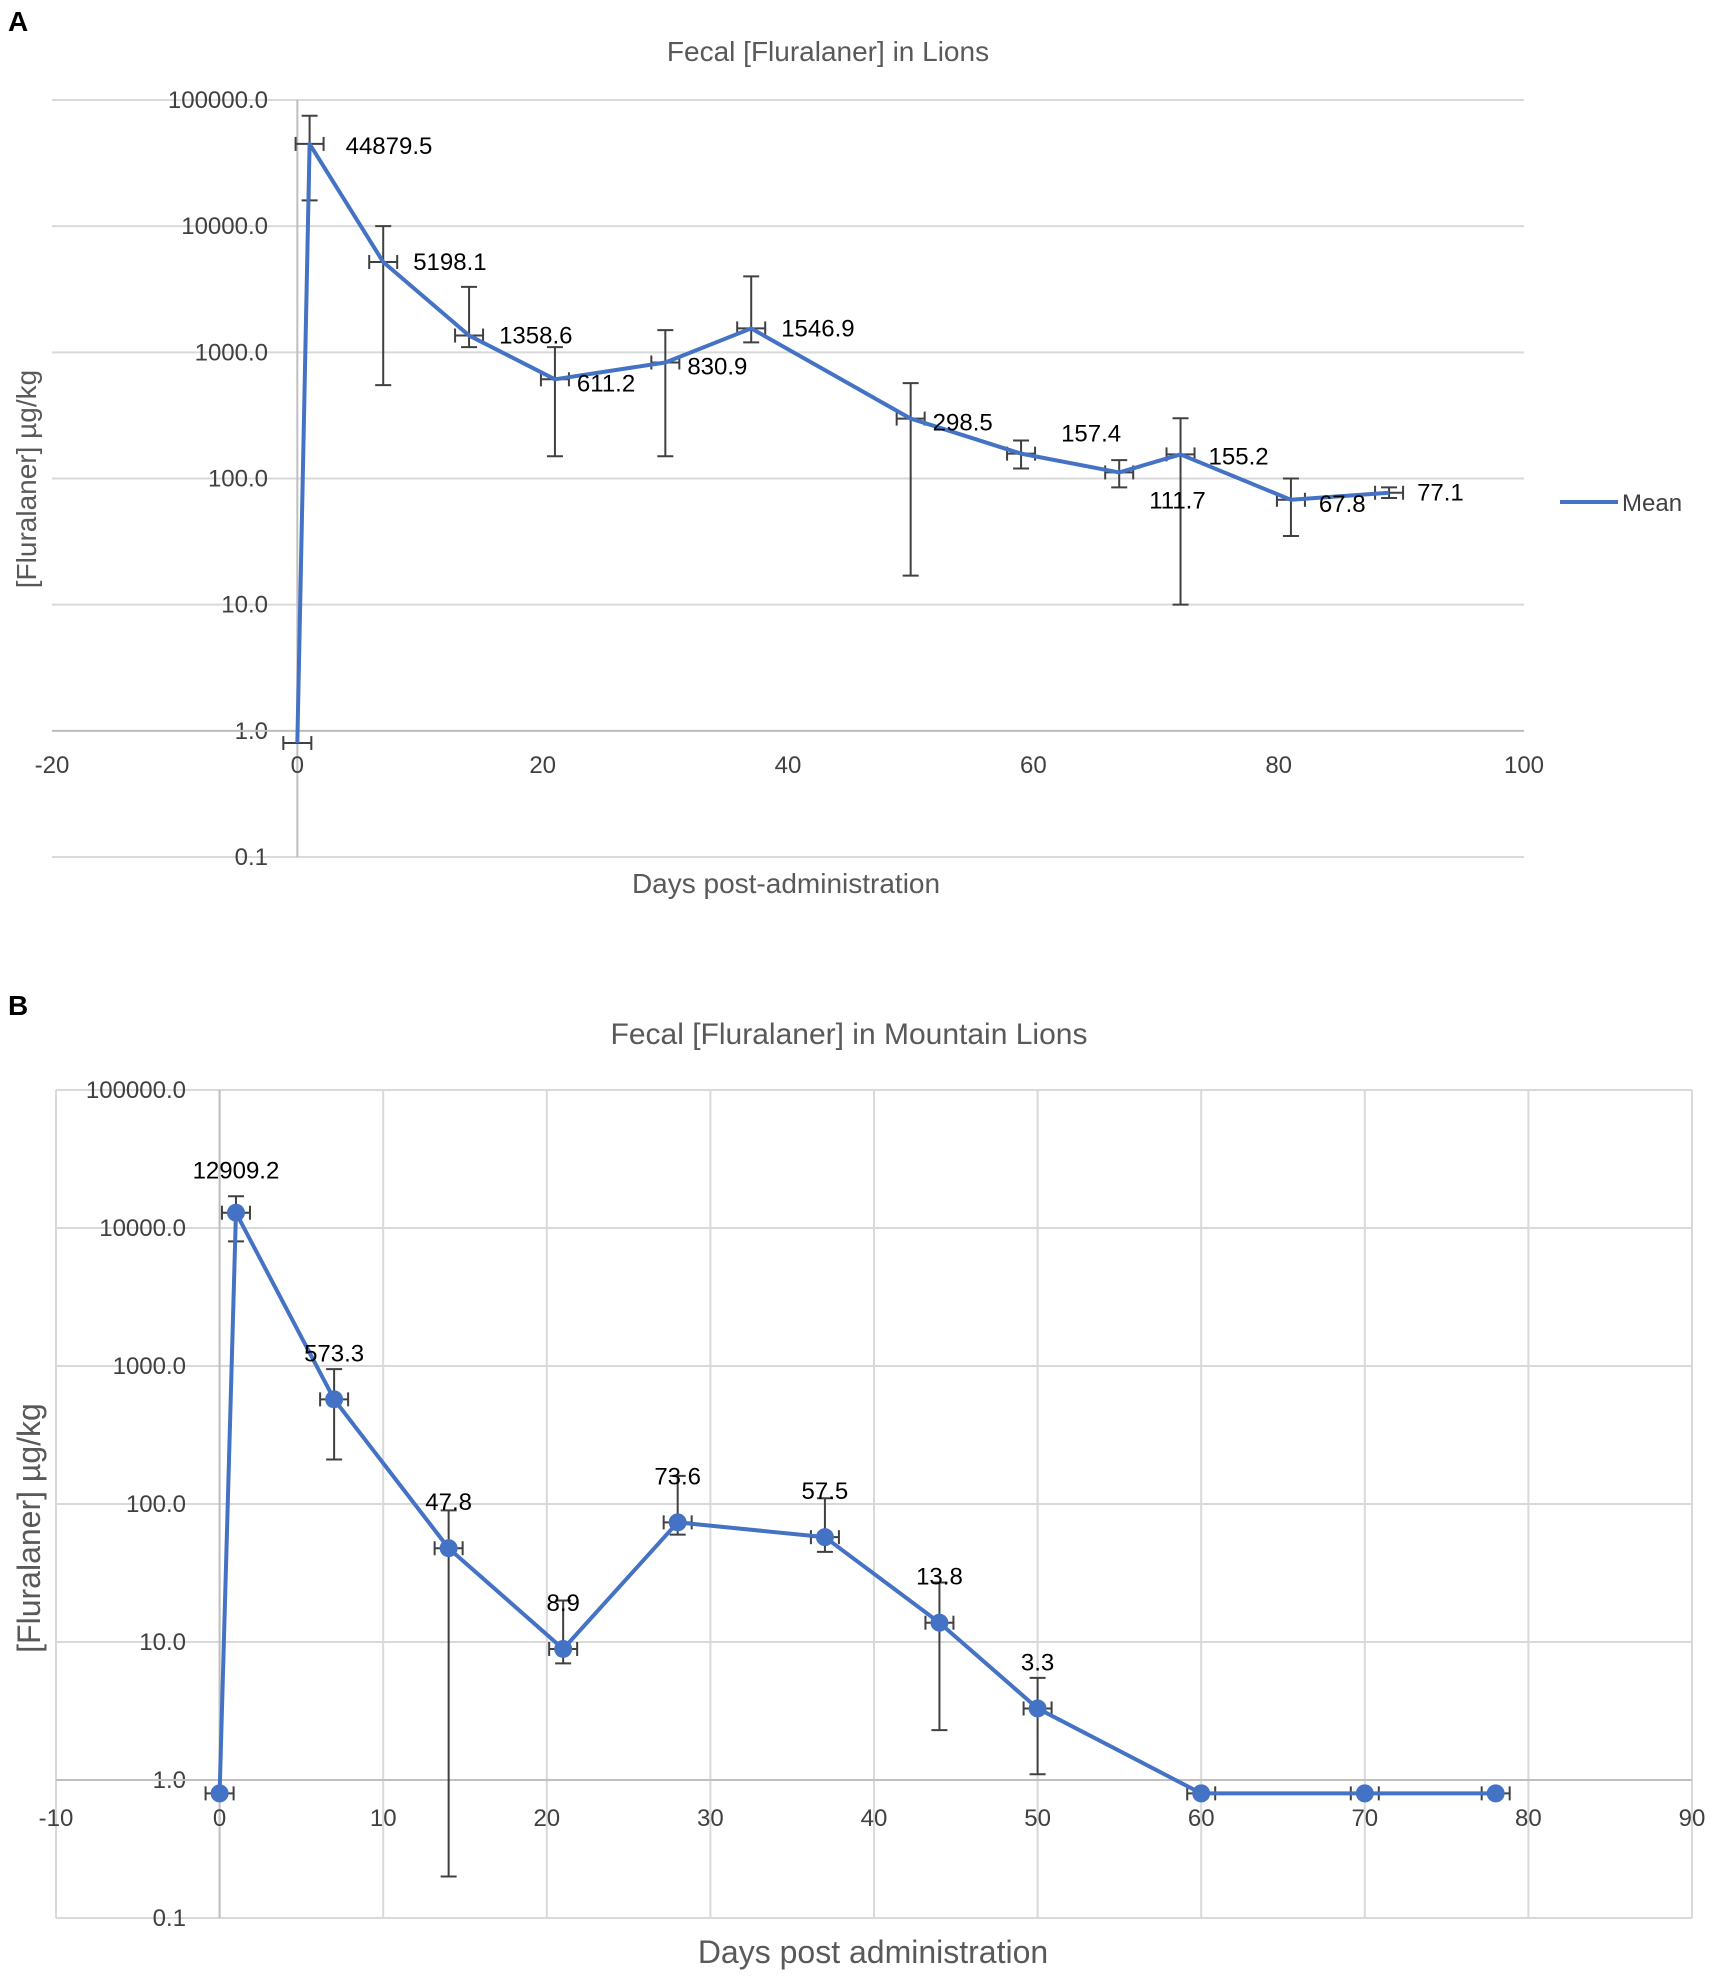  I want to click on x-tick-label: 90, so click(1692, 1818).